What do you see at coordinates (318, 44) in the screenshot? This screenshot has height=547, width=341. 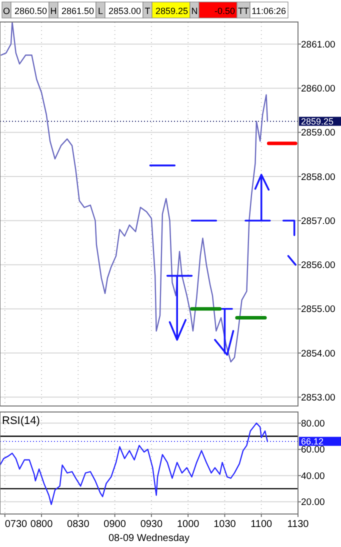 I see `y-tick-label: 2861.00` at bounding box center [318, 44].